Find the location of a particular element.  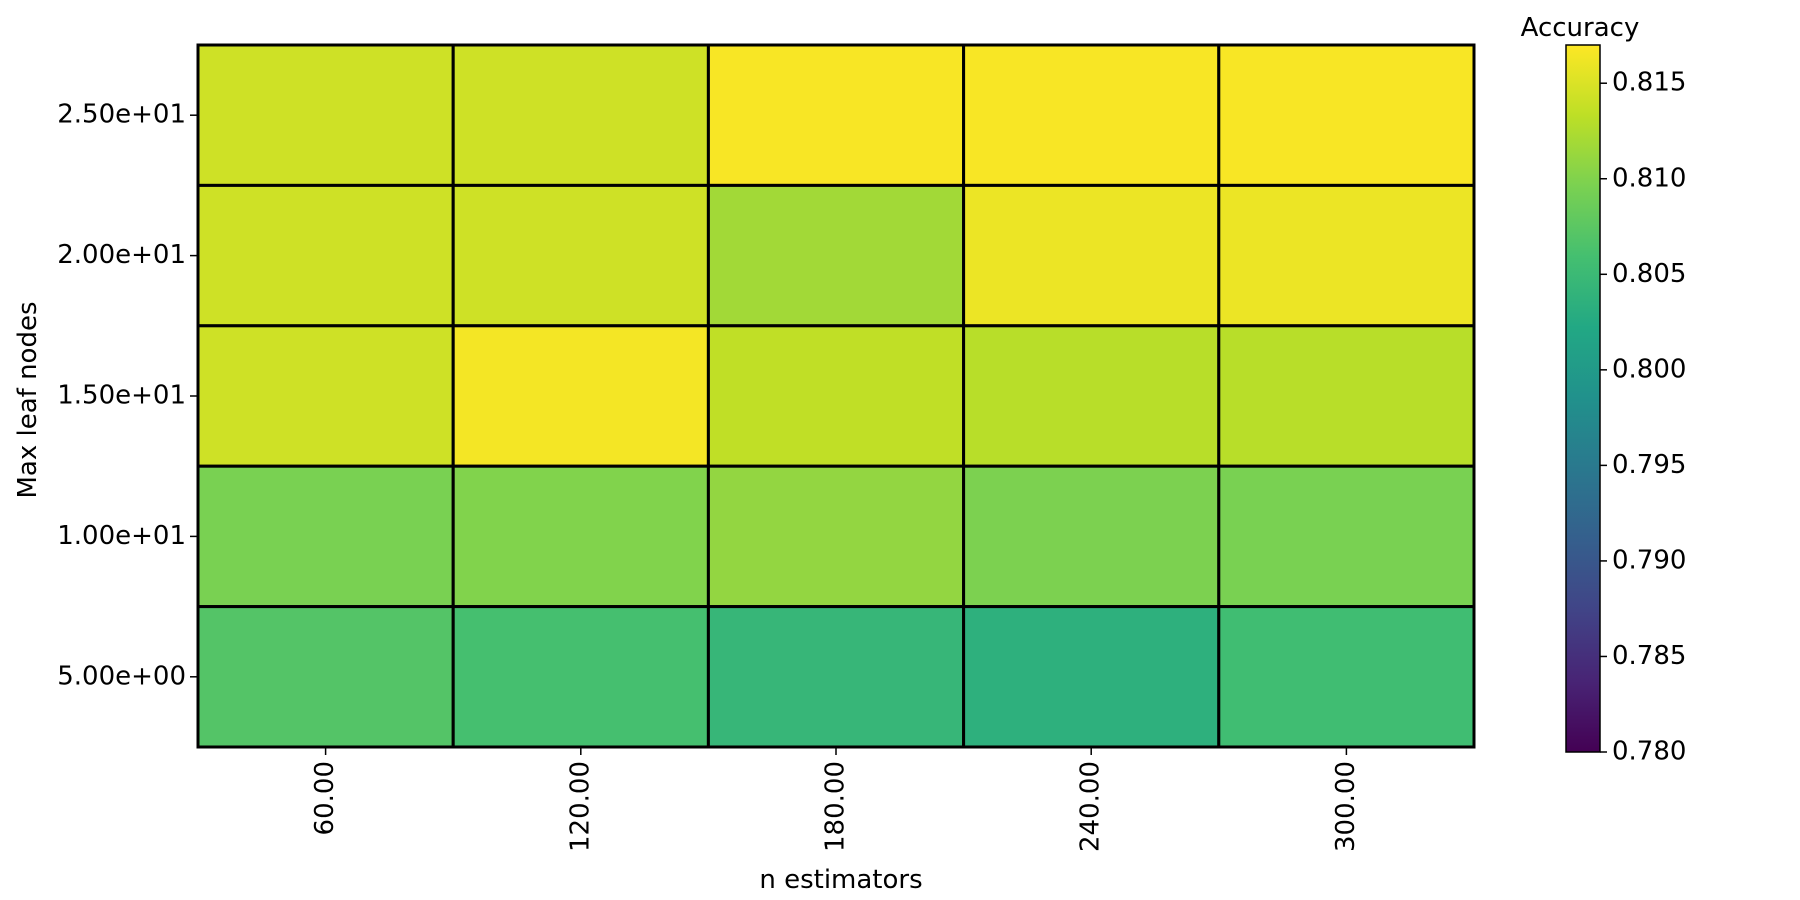

colorbar-tick-label: 0.790 is located at coordinates (1649, 560).